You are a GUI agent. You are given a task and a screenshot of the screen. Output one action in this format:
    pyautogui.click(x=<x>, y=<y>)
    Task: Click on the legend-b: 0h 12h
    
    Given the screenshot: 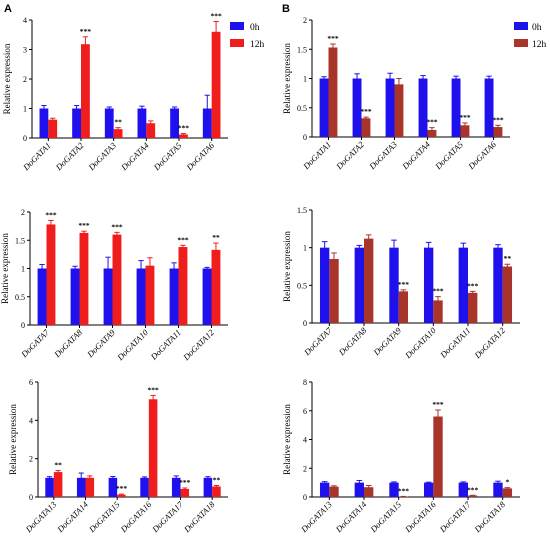 What is the action you would take?
    pyautogui.click(x=530, y=36)
    